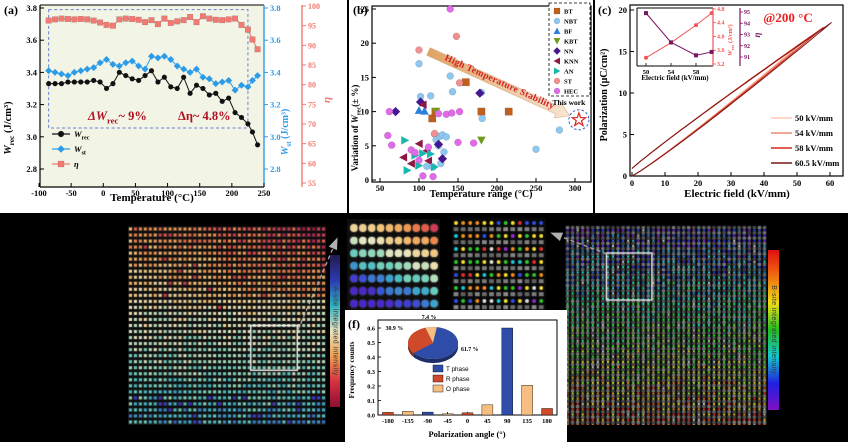 This screenshot has height=442, width=848. I want to click on svg-text: 45, so click(487, 421).